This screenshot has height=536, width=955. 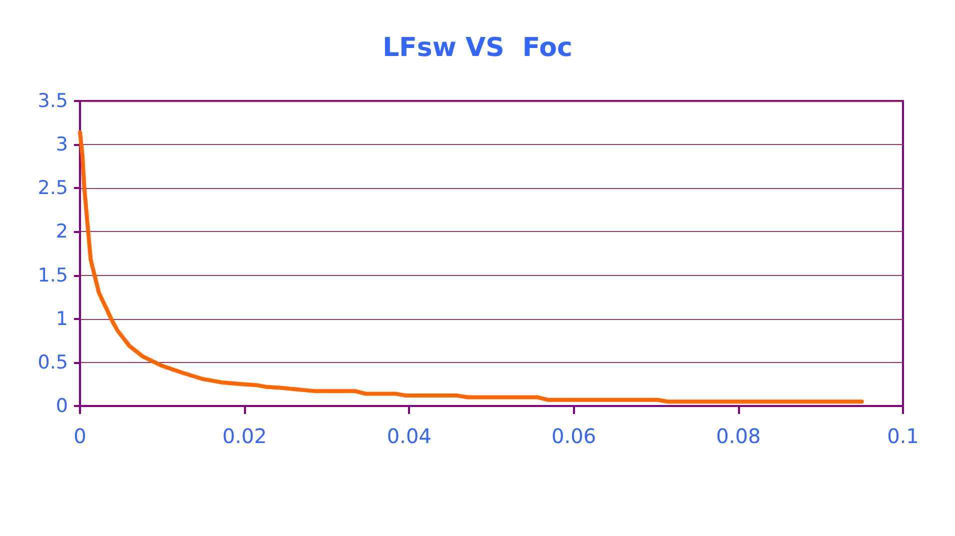 What do you see at coordinates (738, 436) in the screenshot?
I see `x-tick-label: 0.08` at bounding box center [738, 436].